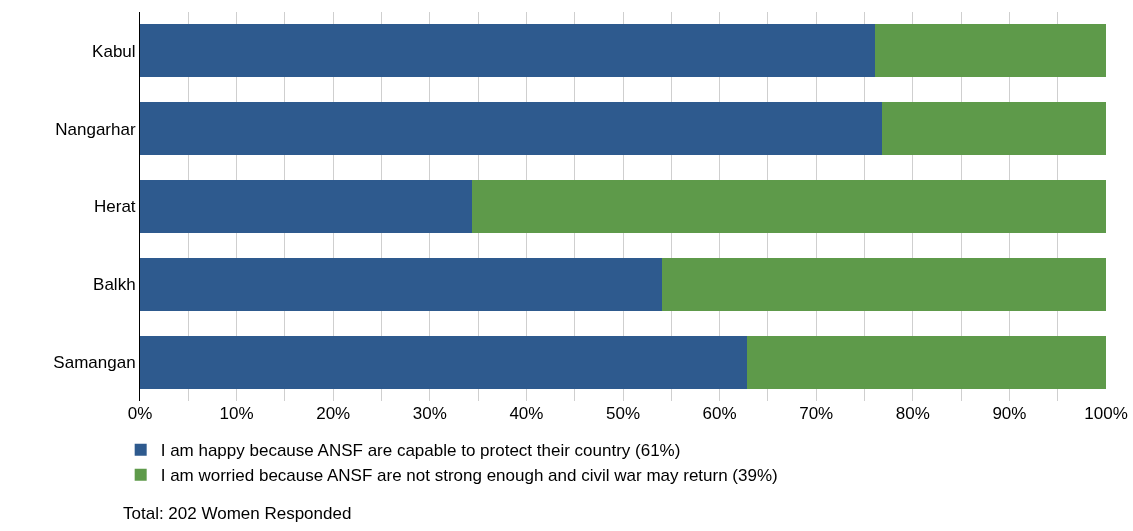 This screenshot has height=531, width=1133. Describe the element at coordinates (719, 413) in the screenshot. I see `x-tick-label: 60%` at that location.